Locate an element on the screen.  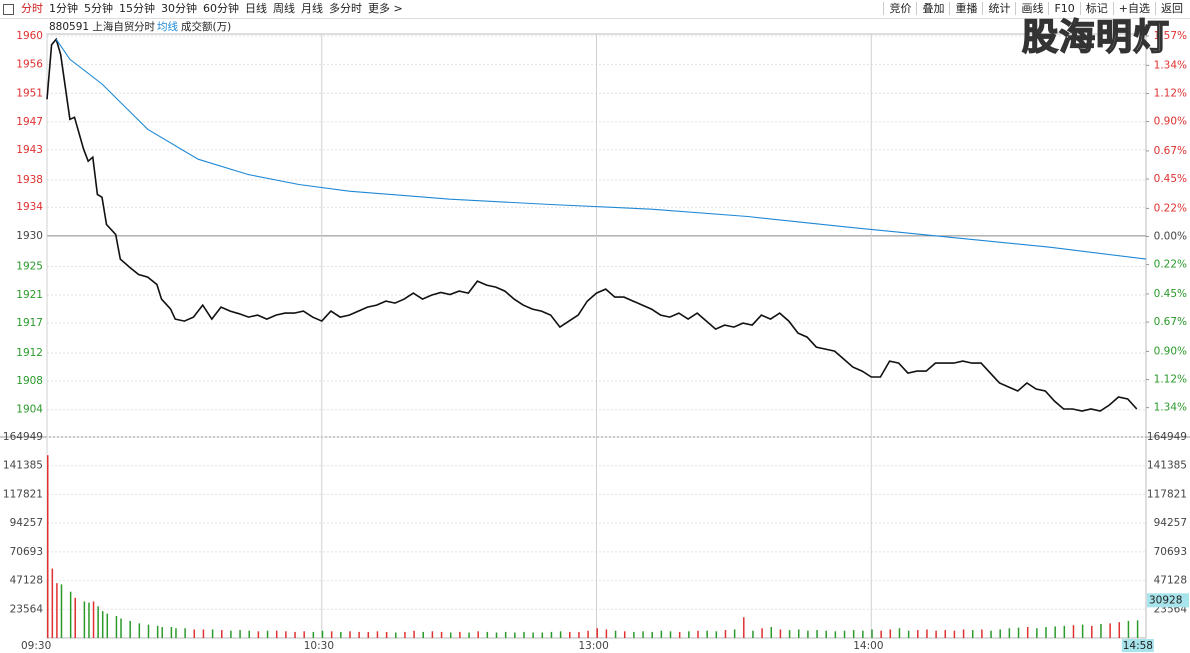
y-tick-label: 1930 is located at coordinates (29, 236).